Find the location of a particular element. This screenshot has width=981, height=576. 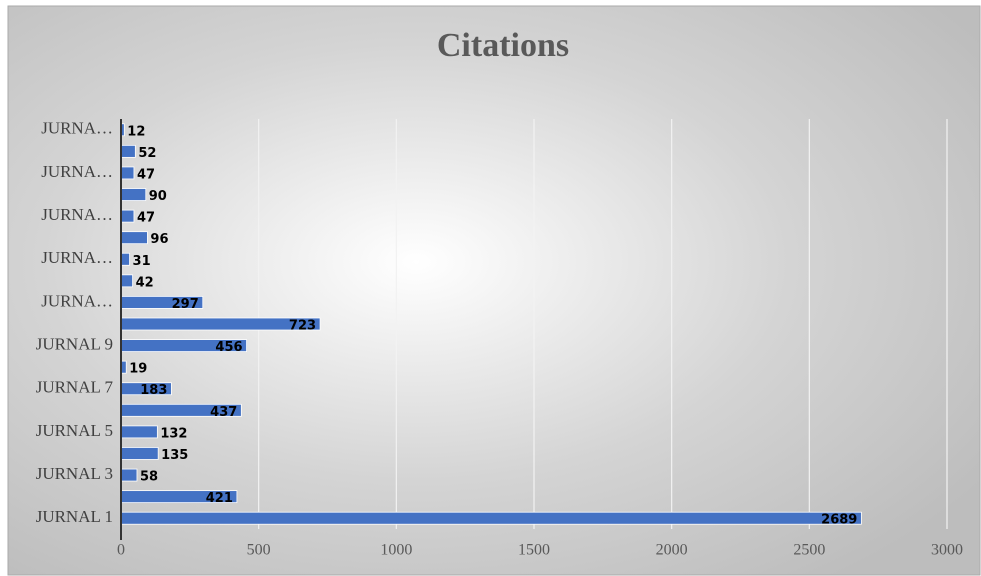

data-label: 421 is located at coordinates (219, 498).